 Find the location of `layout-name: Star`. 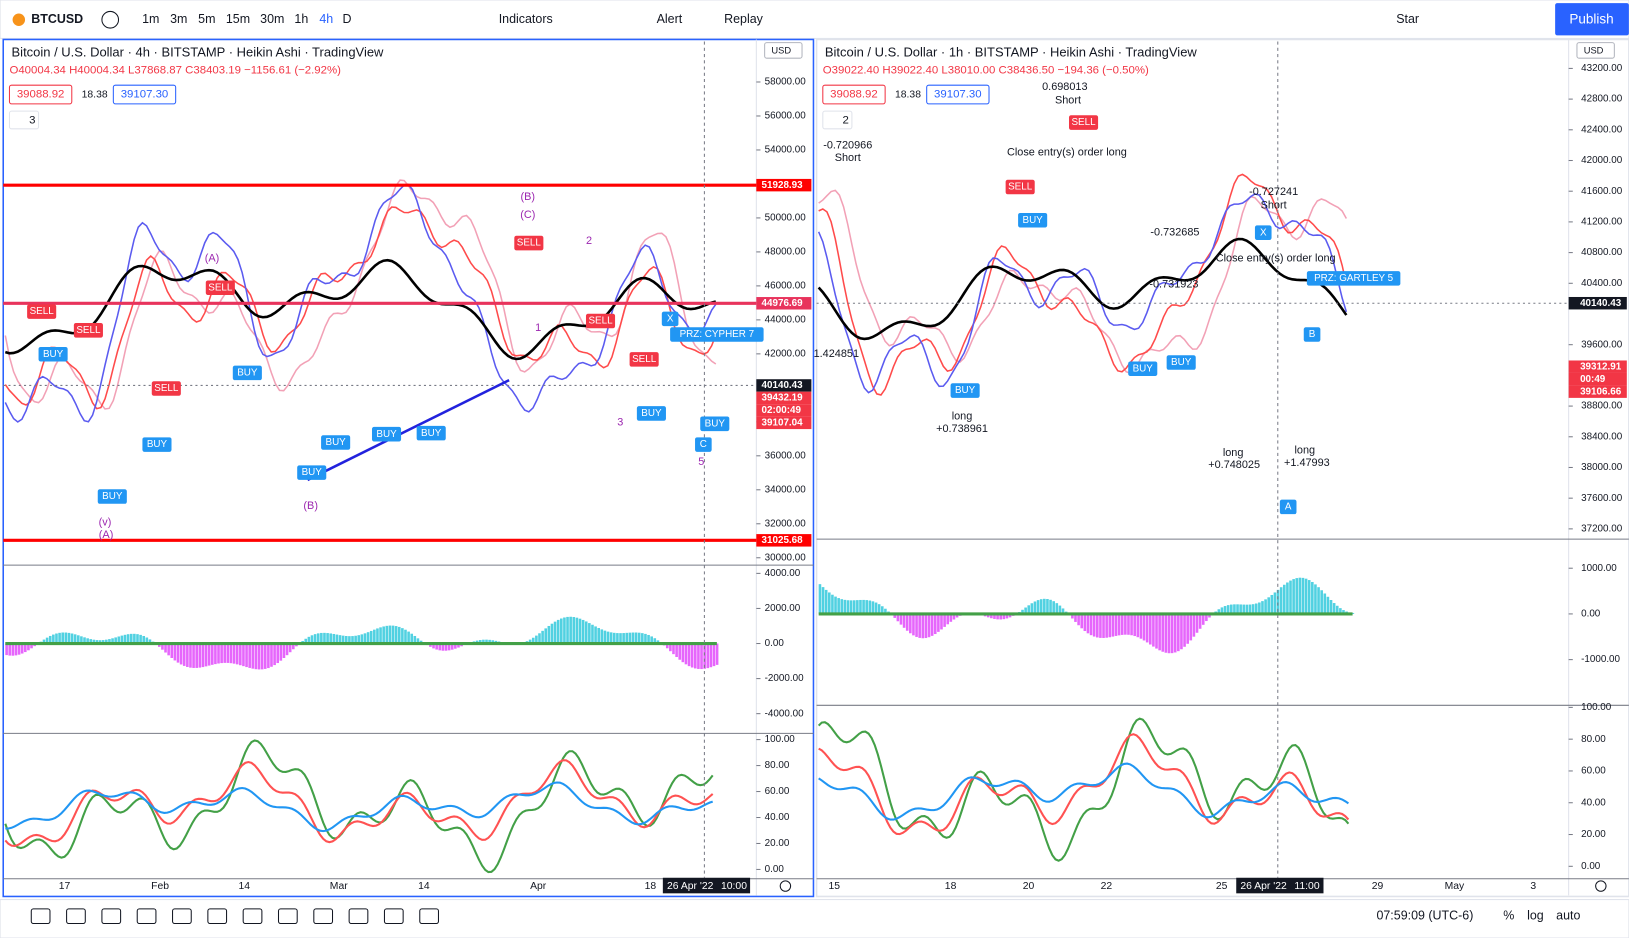

layout-name: Star is located at coordinates (1407, 19).